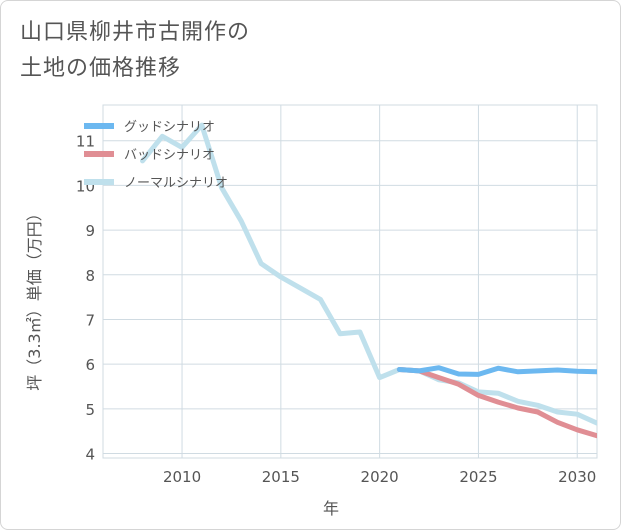 The width and height of the screenshot is (621, 530). I want to click on x-tick-label: 2010, so click(182, 477).